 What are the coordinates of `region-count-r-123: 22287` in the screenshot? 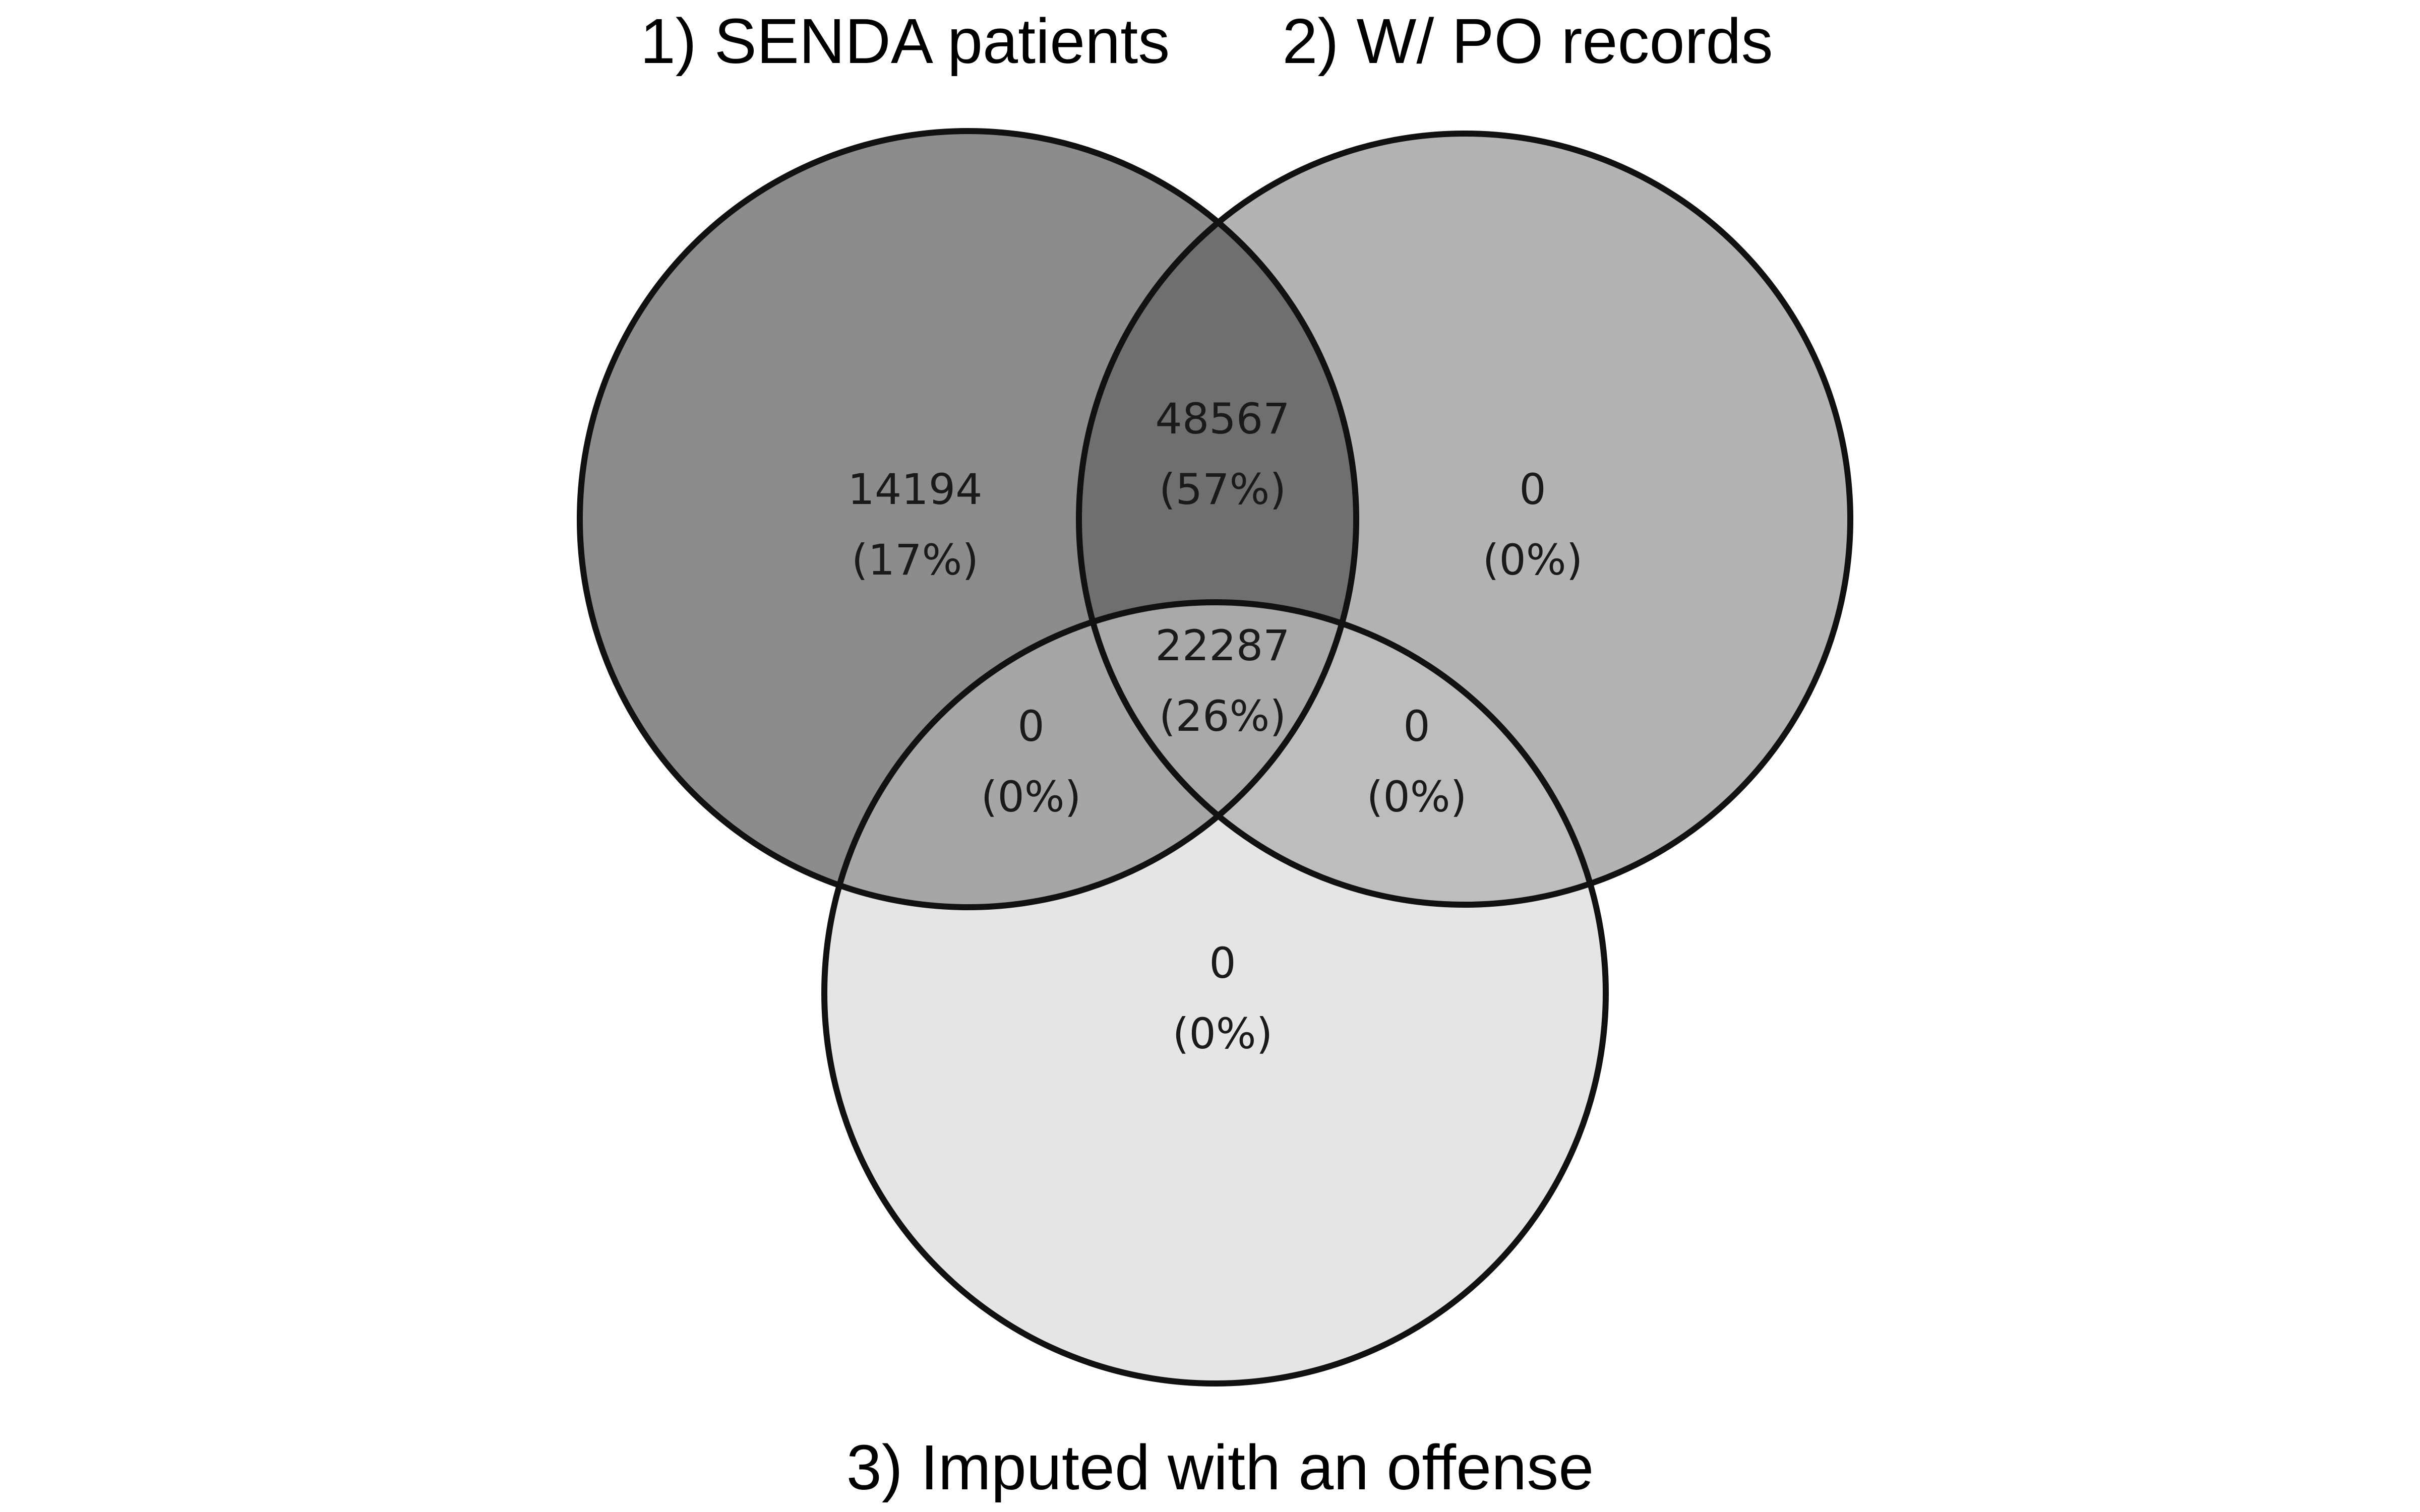 It's located at (1222, 645).